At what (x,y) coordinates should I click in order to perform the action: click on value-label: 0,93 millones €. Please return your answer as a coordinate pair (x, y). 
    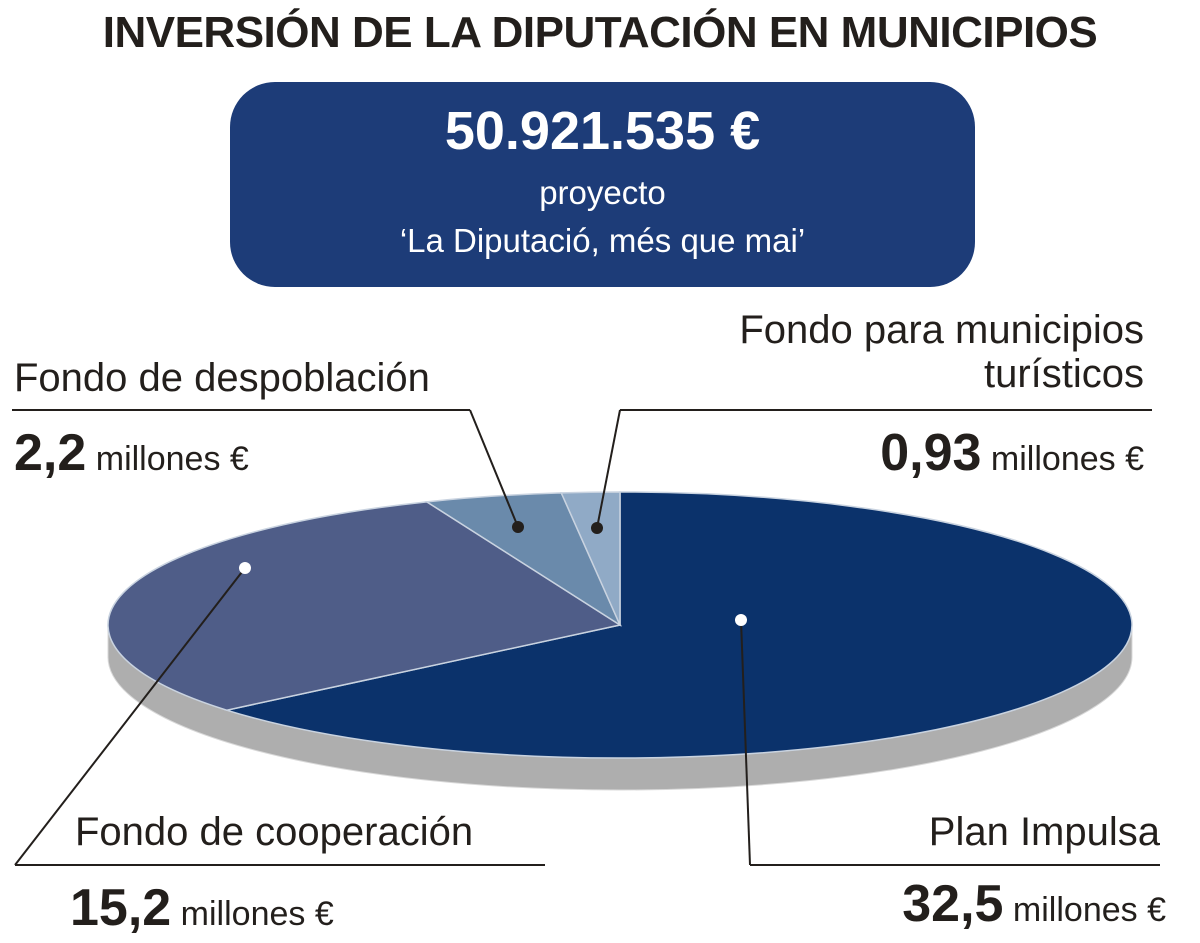
    Looking at the image, I should click on (1012, 456).